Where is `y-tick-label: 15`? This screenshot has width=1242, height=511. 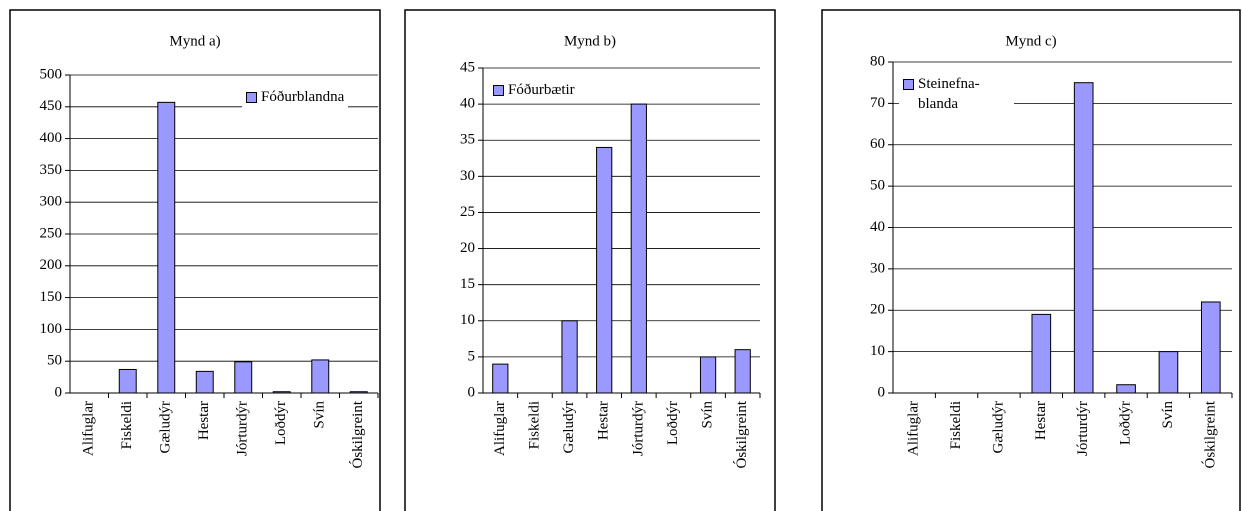
y-tick-label: 15 is located at coordinates (467, 284).